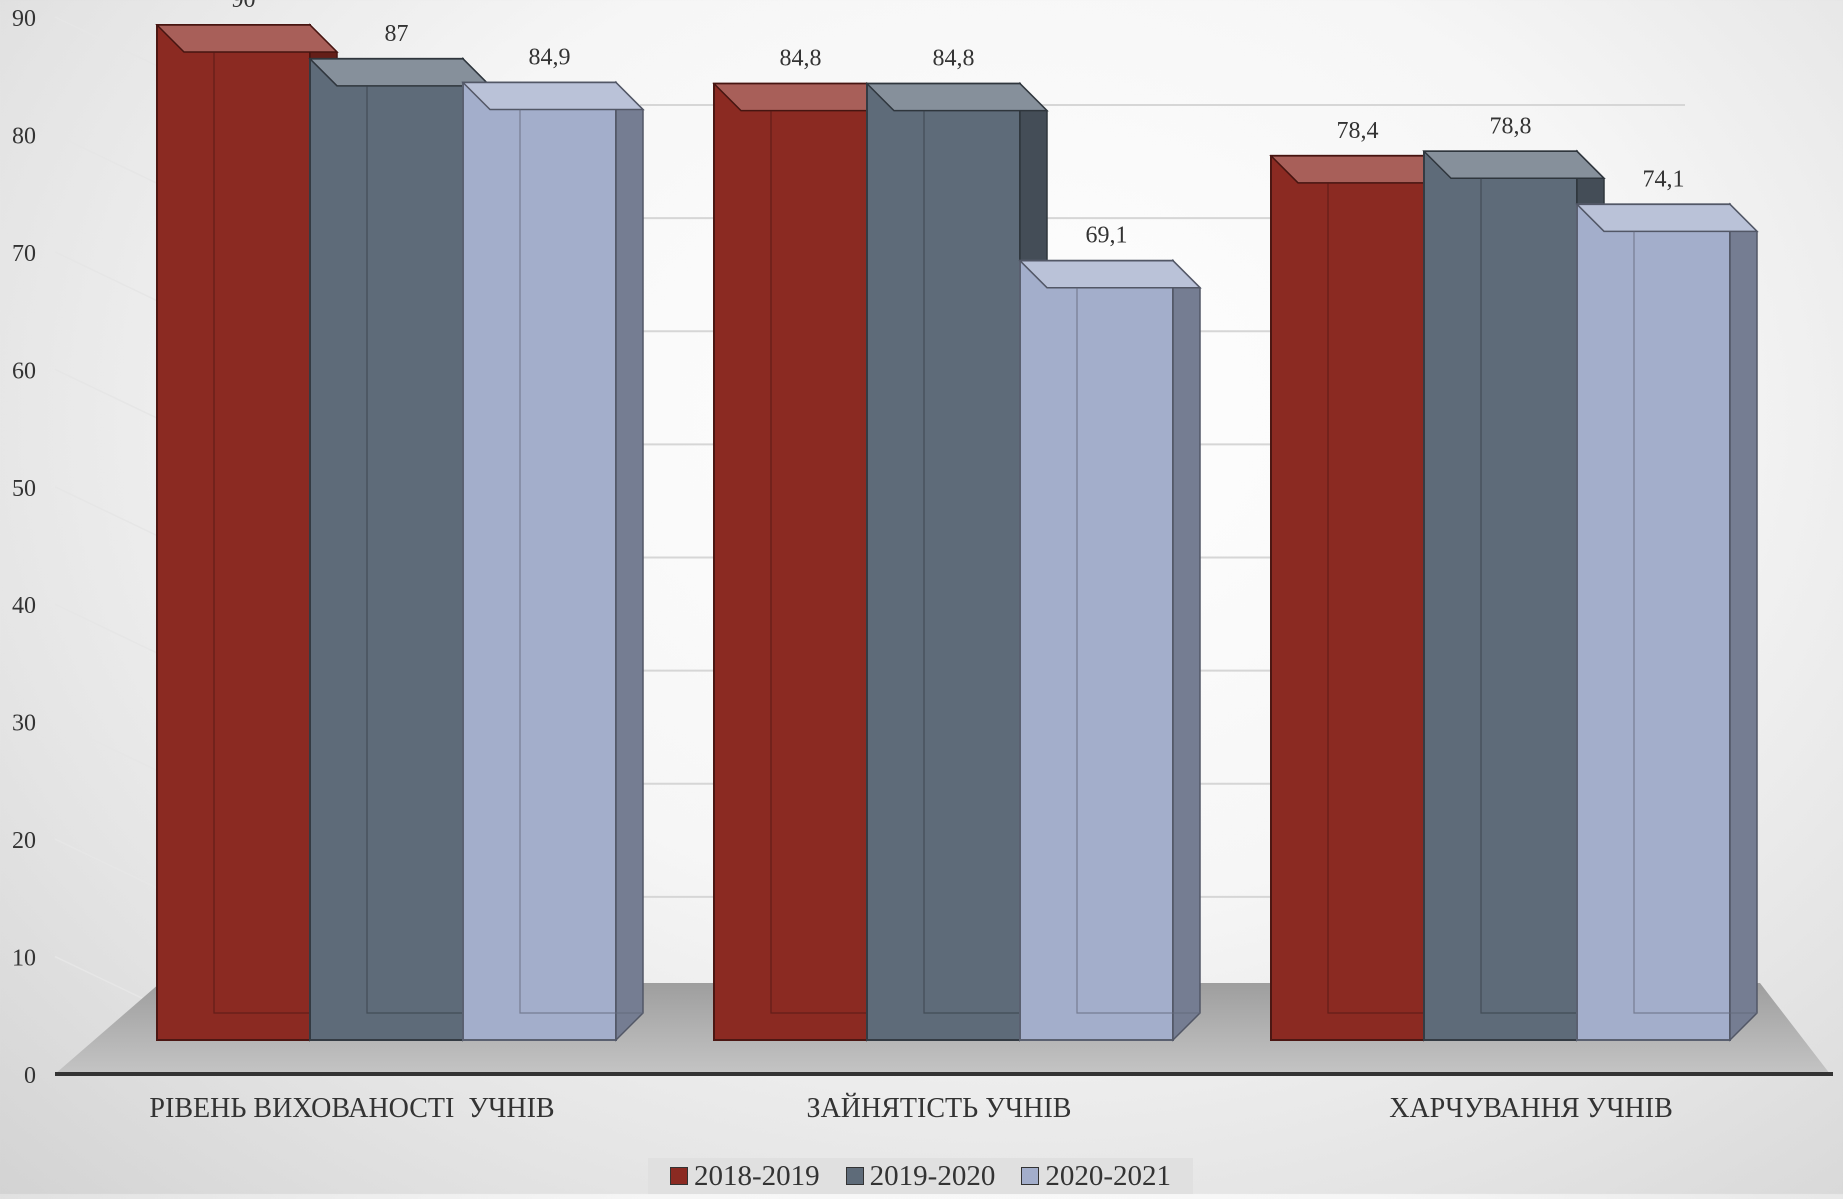 This screenshot has height=1199, width=1843. What do you see at coordinates (24, 489) in the screenshot?
I see `y-tick-label: 50` at bounding box center [24, 489].